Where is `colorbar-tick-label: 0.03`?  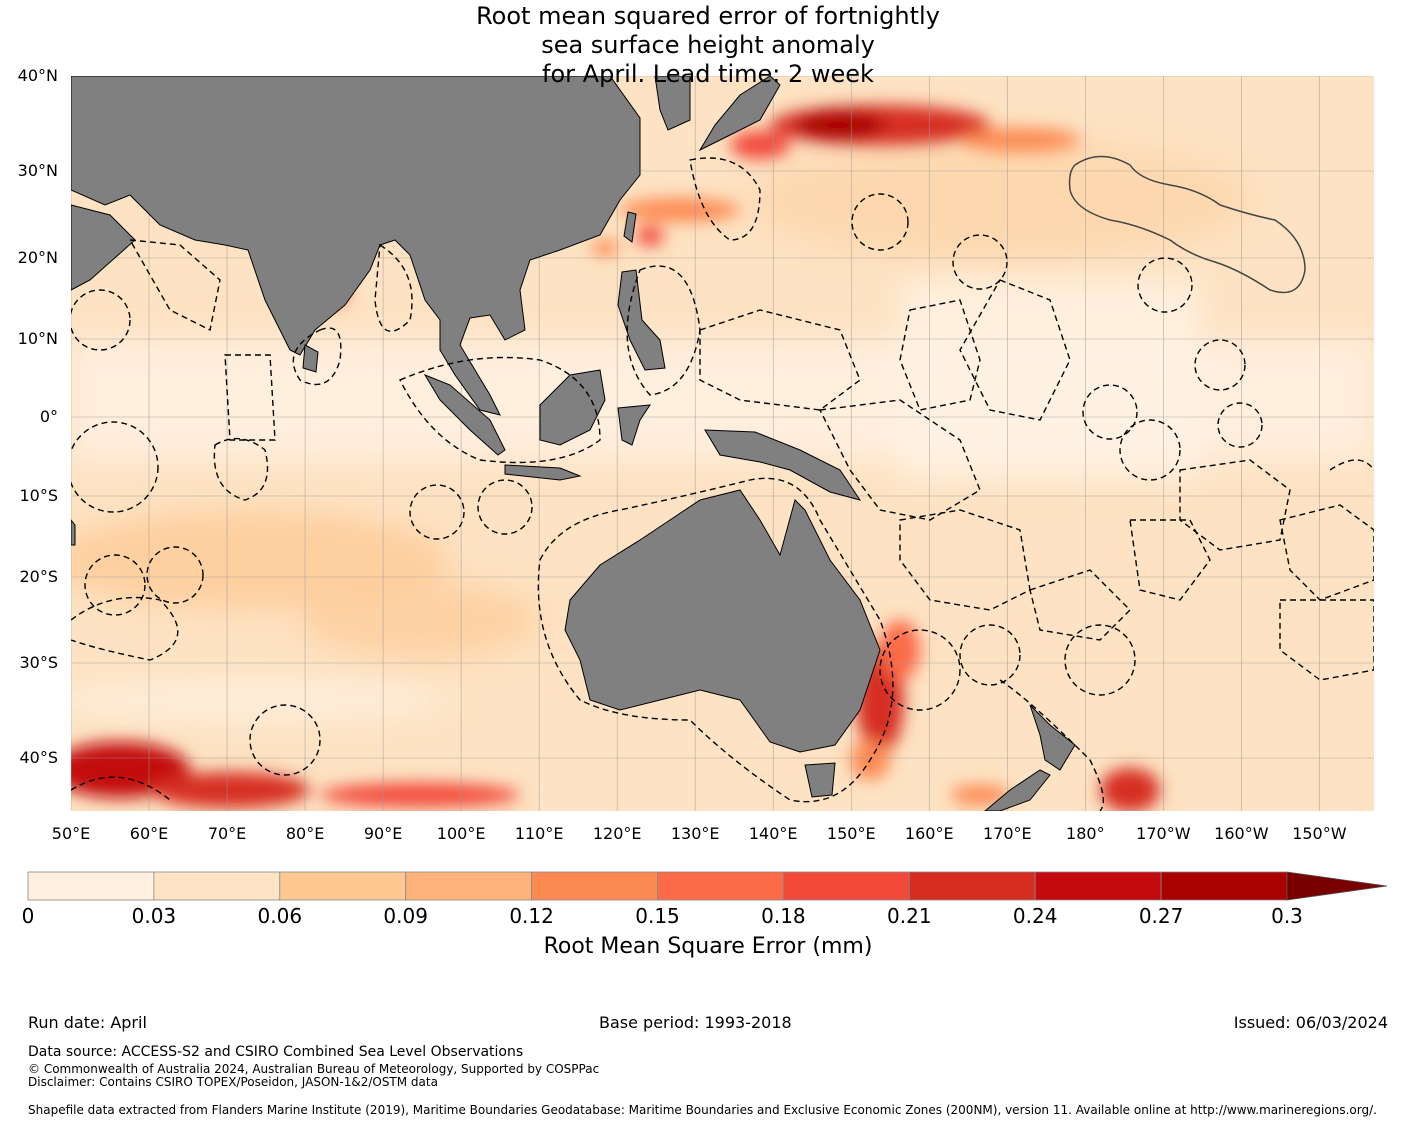
colorbar-tick-label: 0.03 is located at coordinates (154, 916).